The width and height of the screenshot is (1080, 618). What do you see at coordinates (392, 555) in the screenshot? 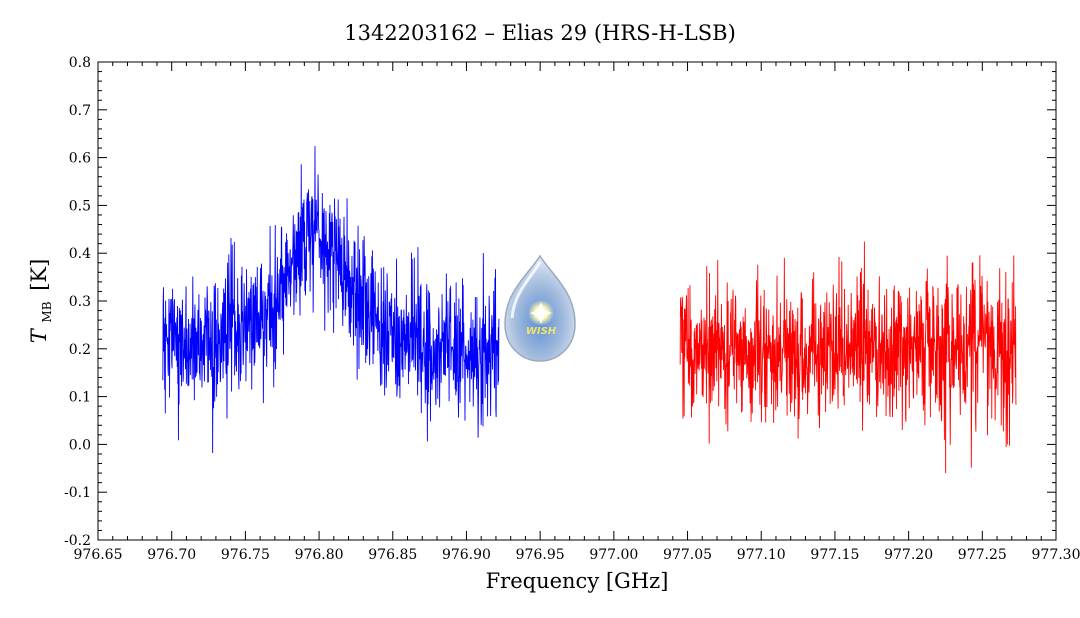
I see `x-tick-label: 976.85` at bounding box center [392, 555].